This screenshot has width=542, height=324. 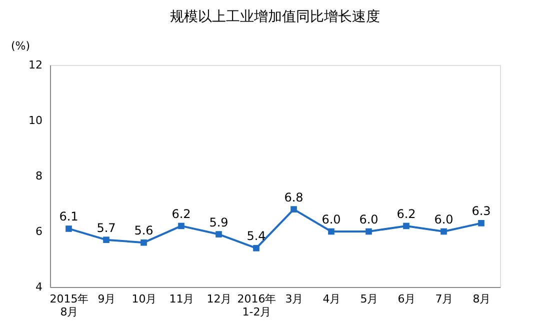 What do you see at coordinates (68, 217) in the screenshot?
I see `data-label: 6.1` at bounding box center [68, 217].